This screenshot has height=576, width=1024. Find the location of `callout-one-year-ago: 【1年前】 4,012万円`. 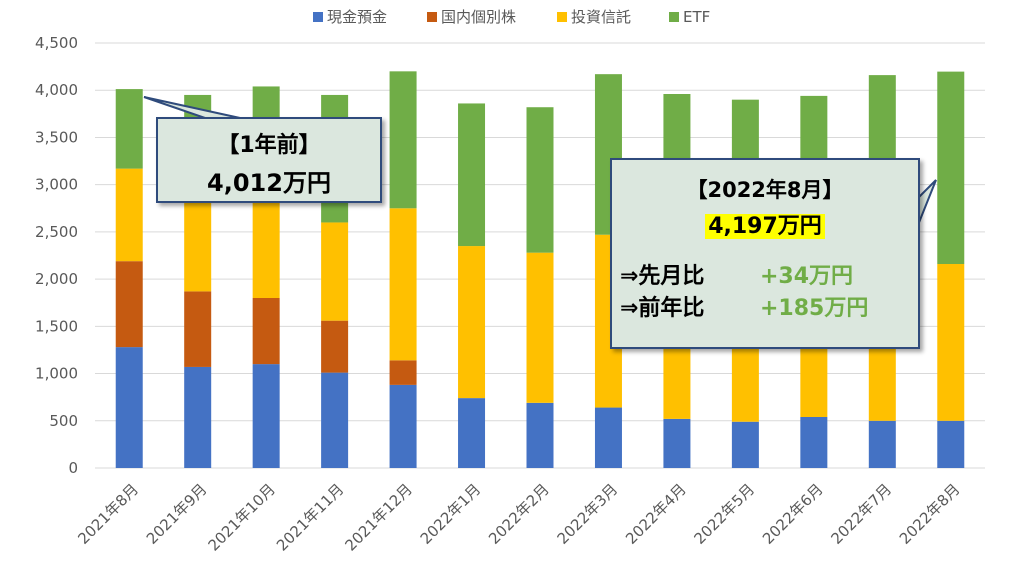

callout-one-year-ago: 【1年前】 4,012万円 is located at coordinates (269, 160).